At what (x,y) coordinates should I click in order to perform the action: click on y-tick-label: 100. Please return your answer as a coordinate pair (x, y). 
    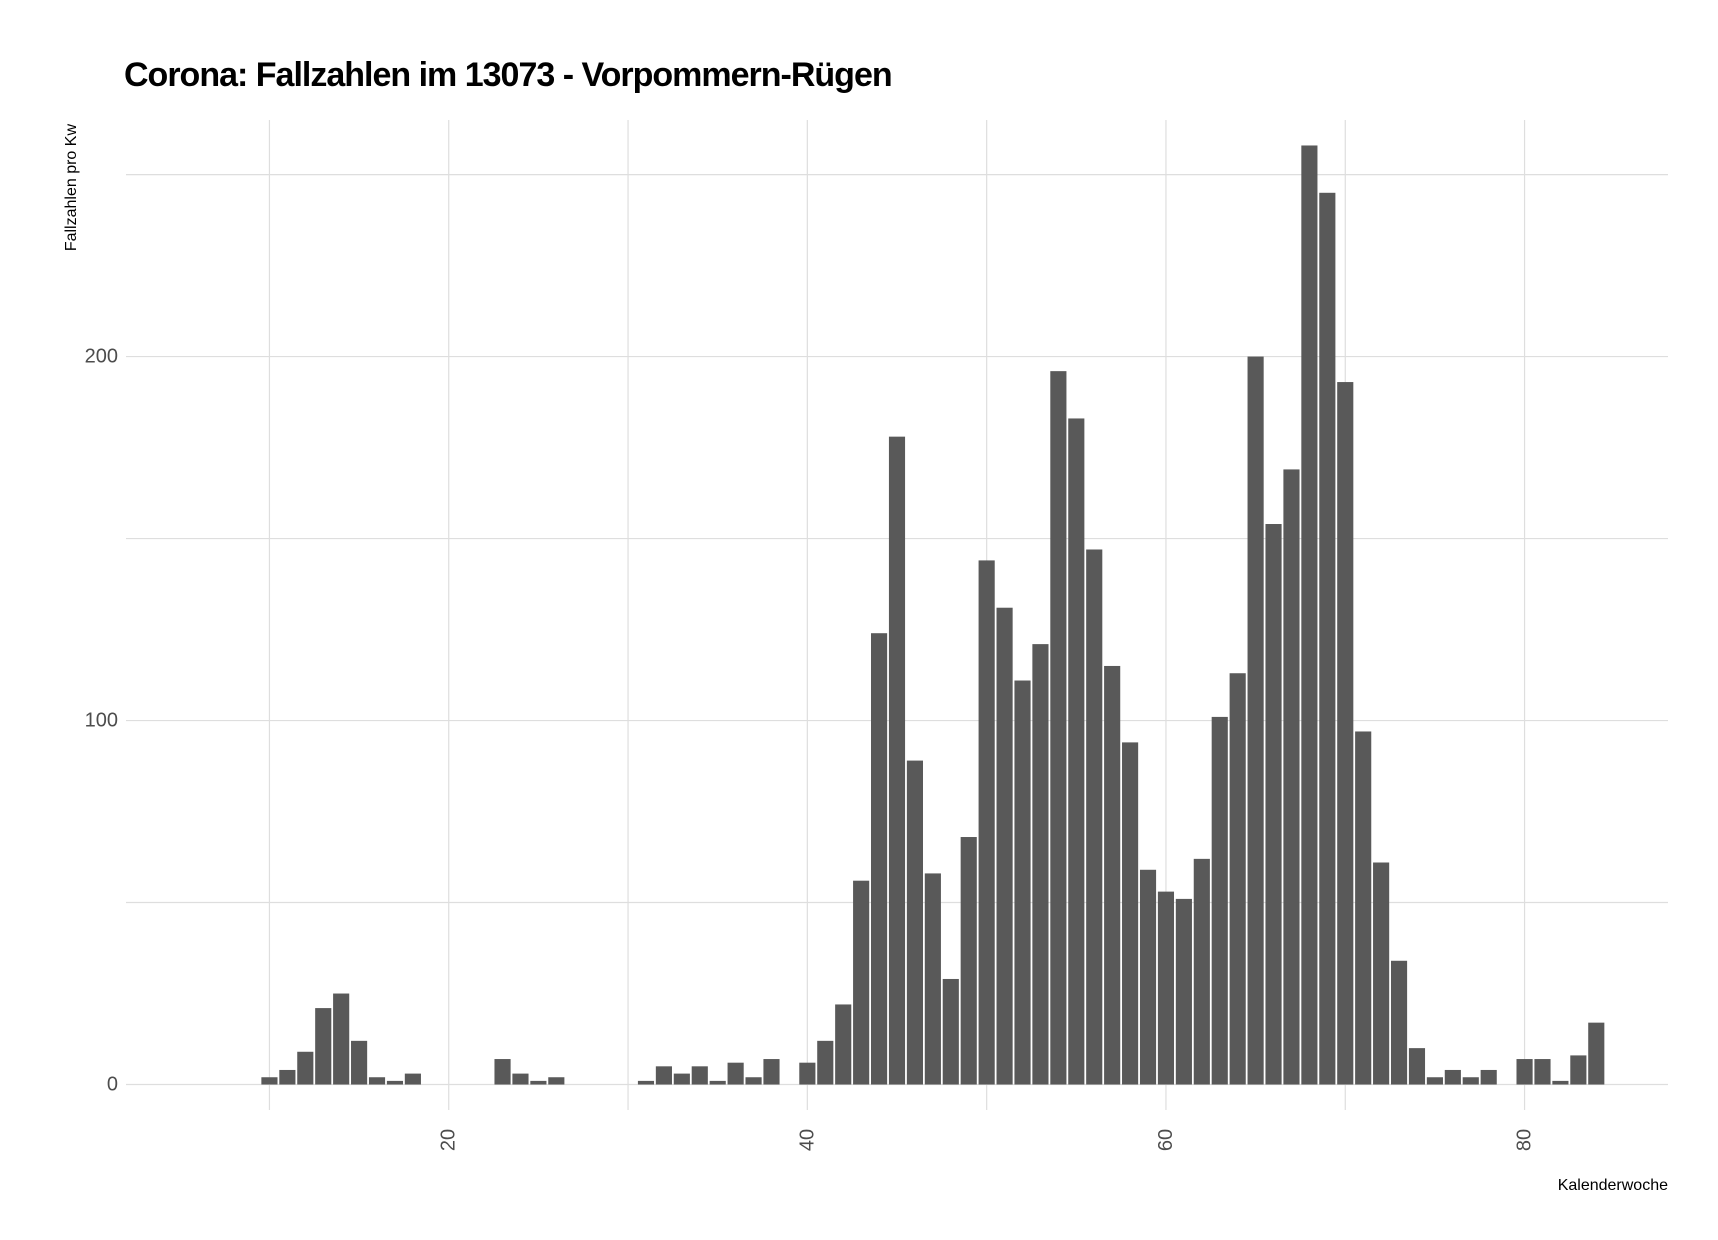
    Looking at the image, I should click on (101, 721).